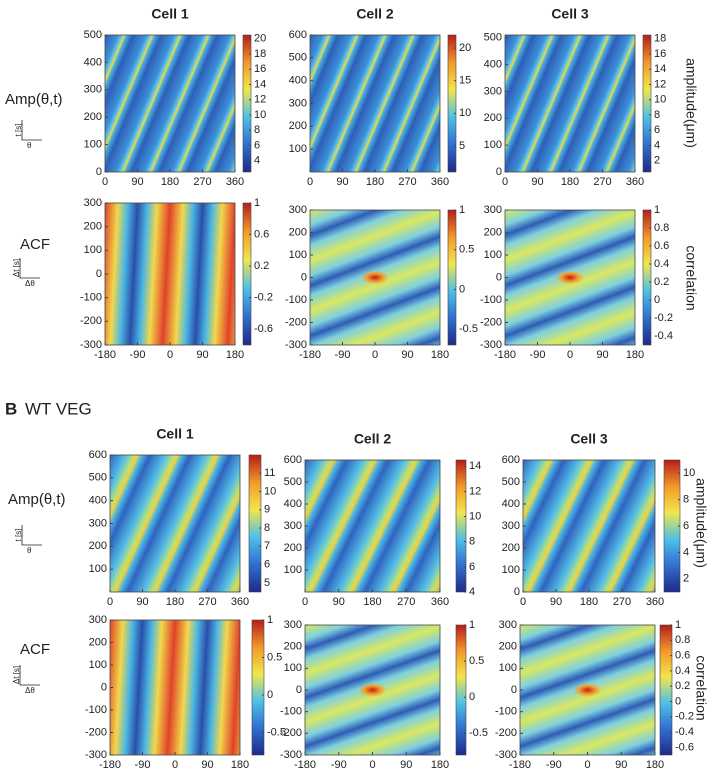 This screenshot has height=775, width=718. What do you see at coordinates (375, 103) in the screenshot?
I see `heatmap` at bounding box center [375, 103].